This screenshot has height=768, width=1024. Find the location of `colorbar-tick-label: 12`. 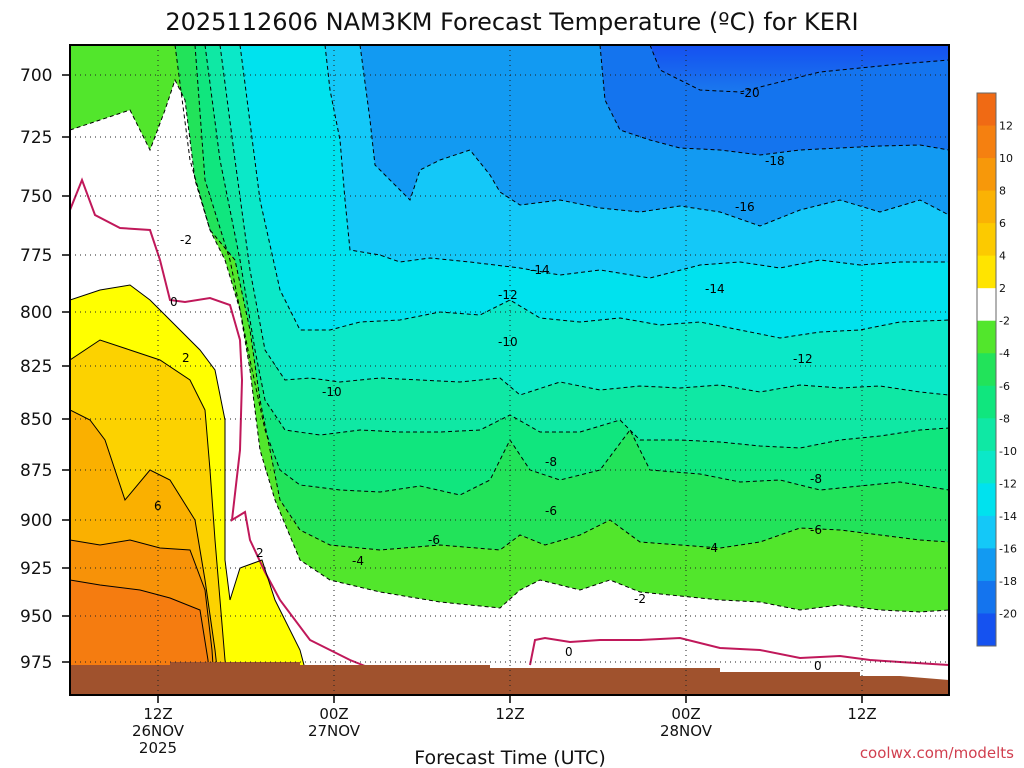

colorbar-tick-label: 12 is located at coordinates (1006, 126).